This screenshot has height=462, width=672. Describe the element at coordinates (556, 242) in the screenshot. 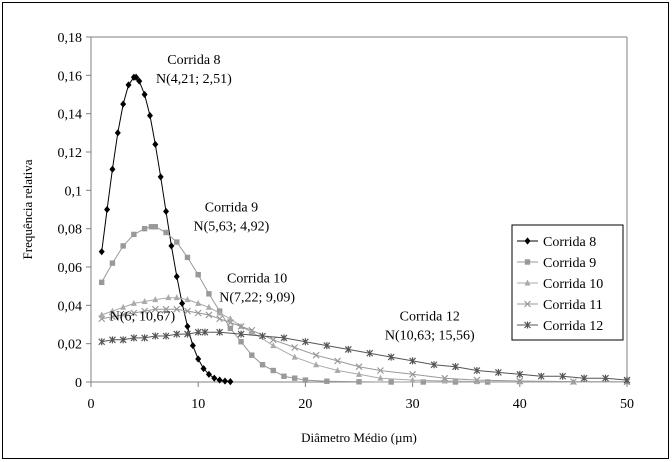

I see `legend-item: Corrida 8` at that location.